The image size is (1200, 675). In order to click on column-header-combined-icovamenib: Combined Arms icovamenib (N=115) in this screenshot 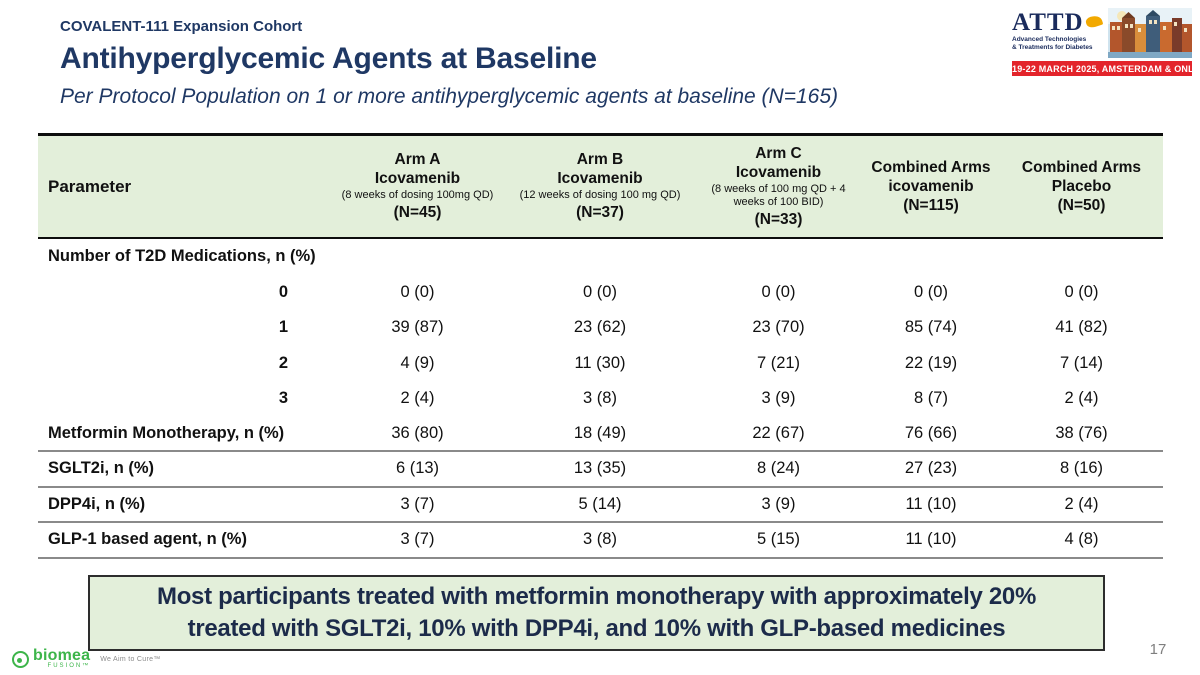, I will do `click(931, 187)`.